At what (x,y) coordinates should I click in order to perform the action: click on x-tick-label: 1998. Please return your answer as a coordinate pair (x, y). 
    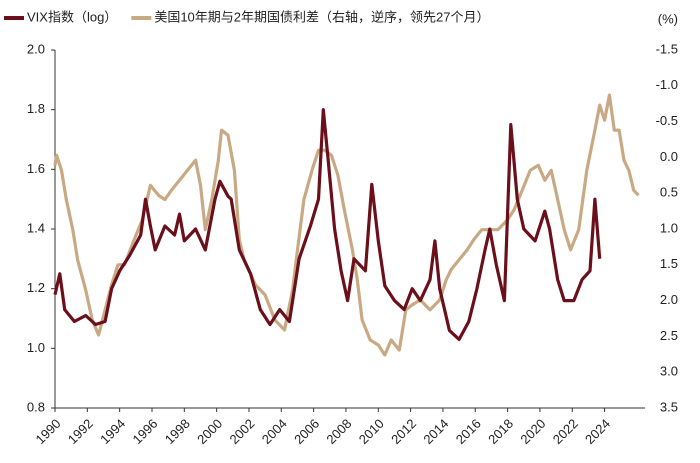
    Looking at the image, I should click on (177, 431).